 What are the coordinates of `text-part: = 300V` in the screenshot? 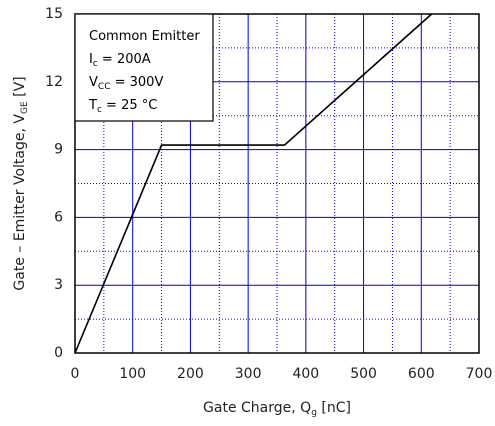 It's located at (136, 82).